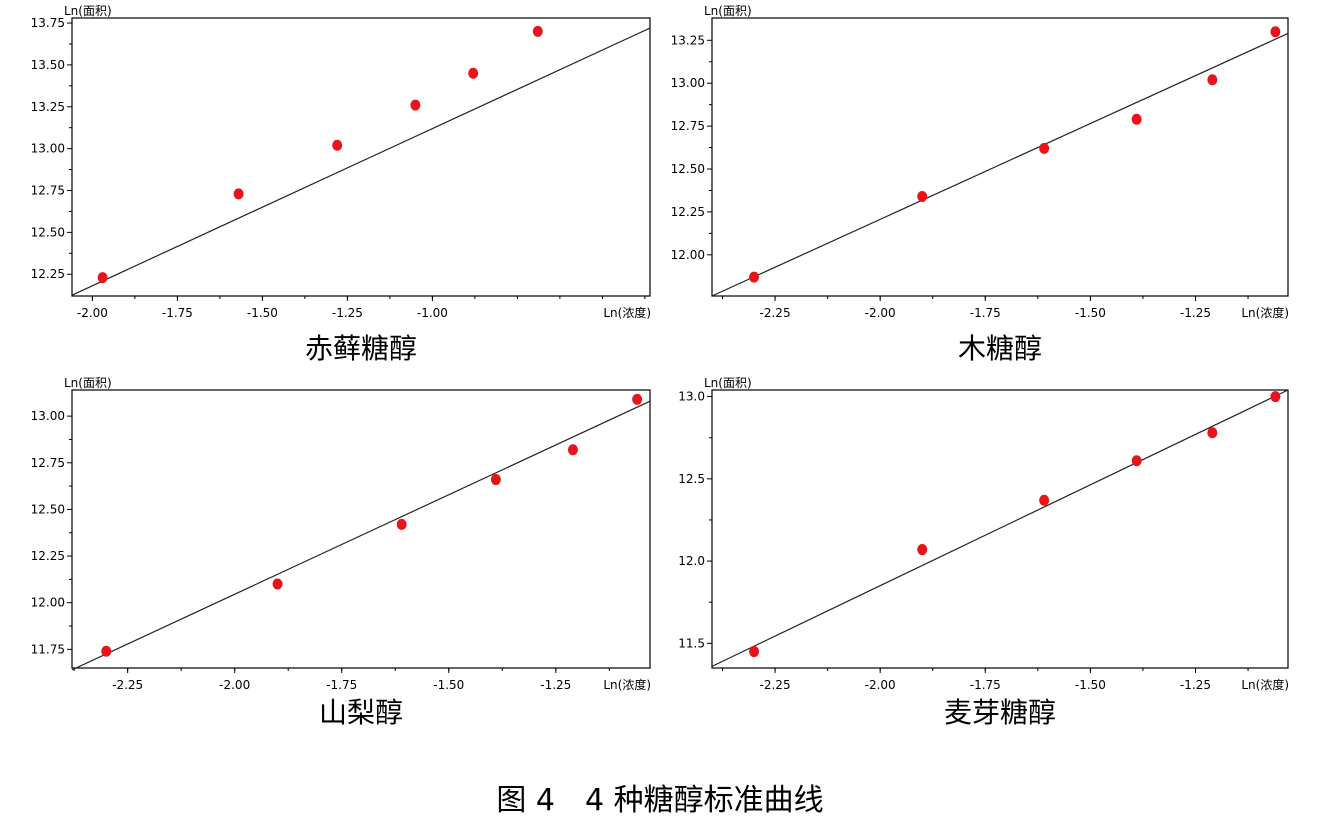  What do you see at coordinates (1000, 348) in the screenshot?
I see `chart-title: 木糖醇` at bounding box center [1000, 348].